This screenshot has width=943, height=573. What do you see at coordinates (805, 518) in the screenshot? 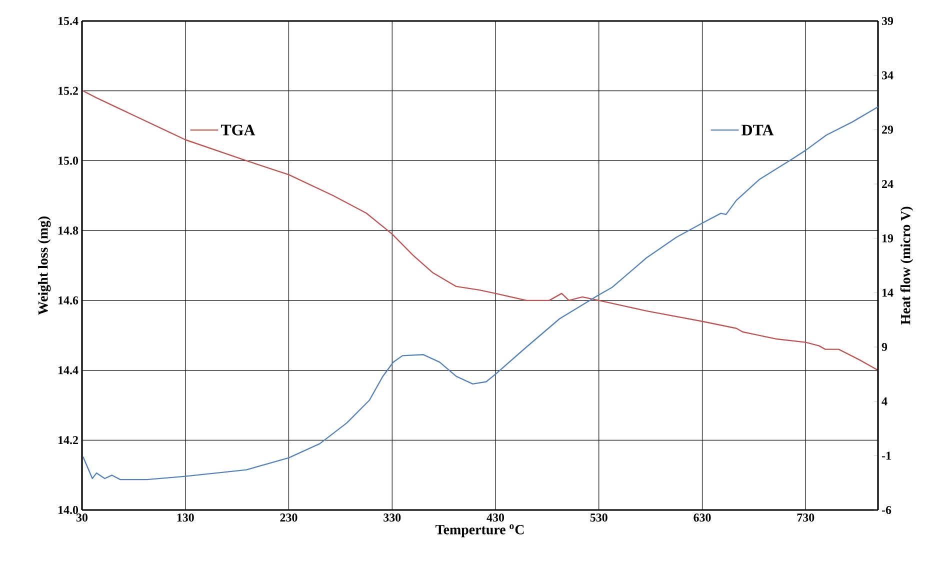
I see `x-tick-label: 730` at bounding box center [805, 518].